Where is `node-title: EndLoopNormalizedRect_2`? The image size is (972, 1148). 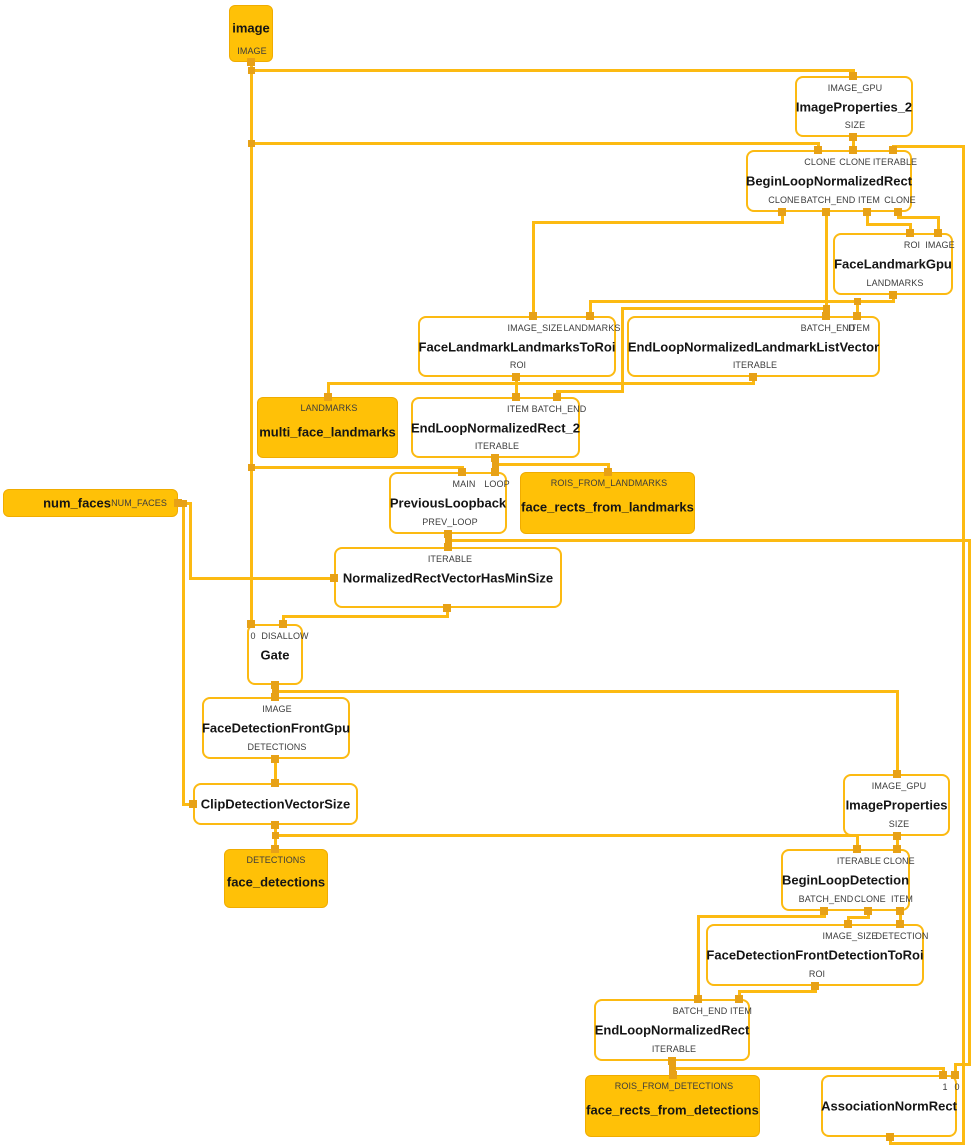 node-title: EndLoopNormalizedRect_2 is located at coordinates (495, 427).